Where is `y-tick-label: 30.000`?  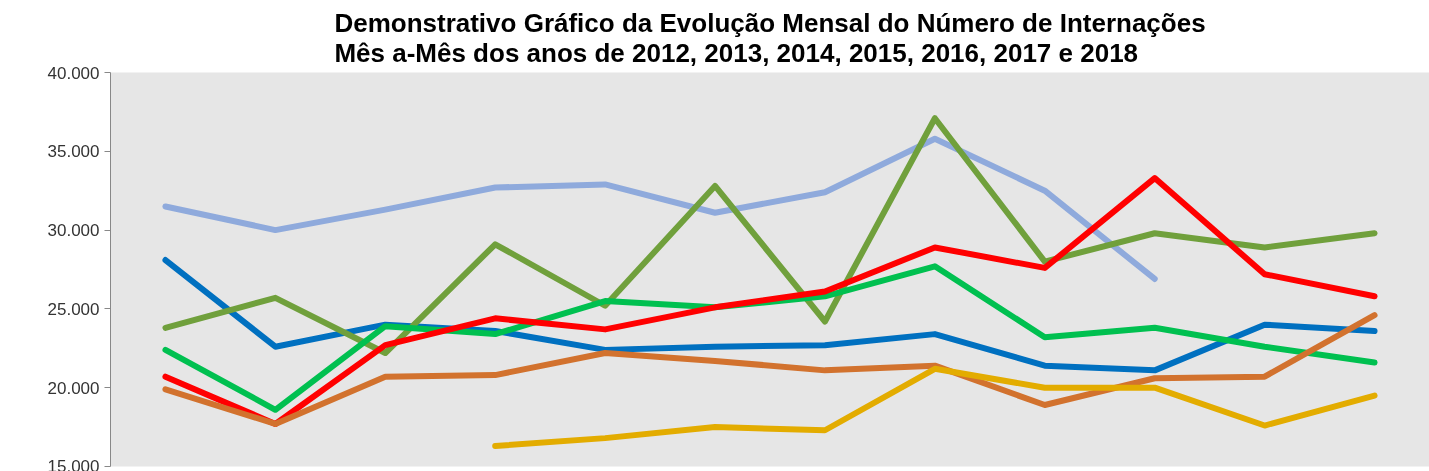 y-tick-label: 30.000 is located at coordinates (73, 231).